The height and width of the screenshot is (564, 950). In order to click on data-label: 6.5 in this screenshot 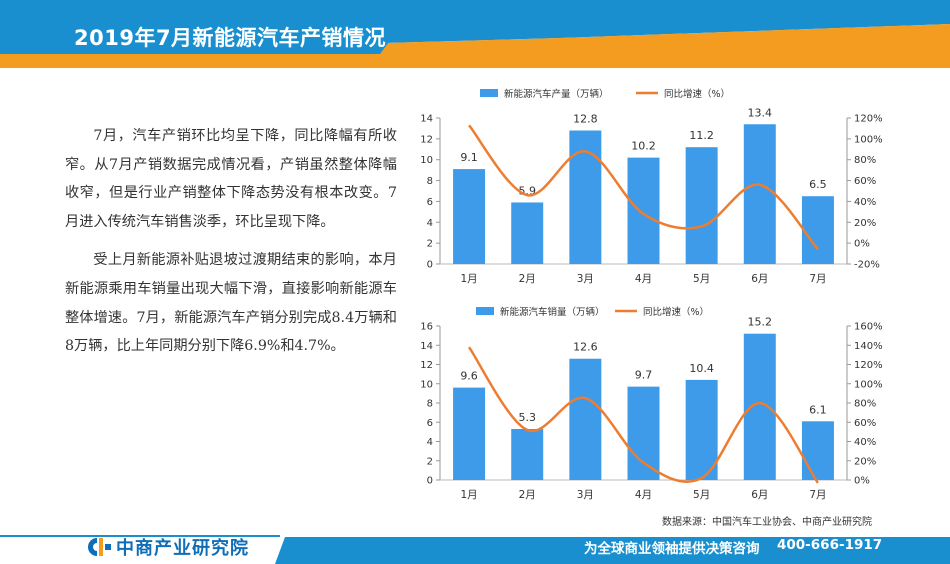, I will do `click(818, 184)`.